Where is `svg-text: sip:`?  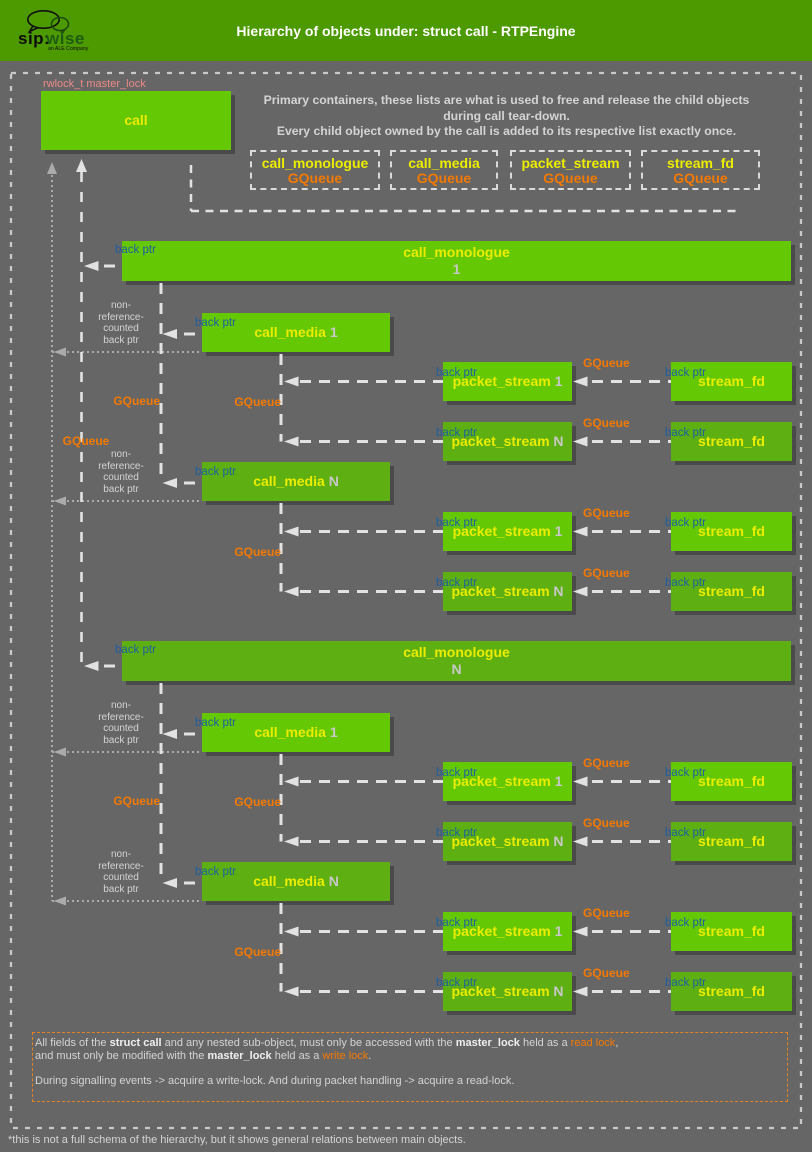
svg-text: sip: is located at coordinates (34, 38).